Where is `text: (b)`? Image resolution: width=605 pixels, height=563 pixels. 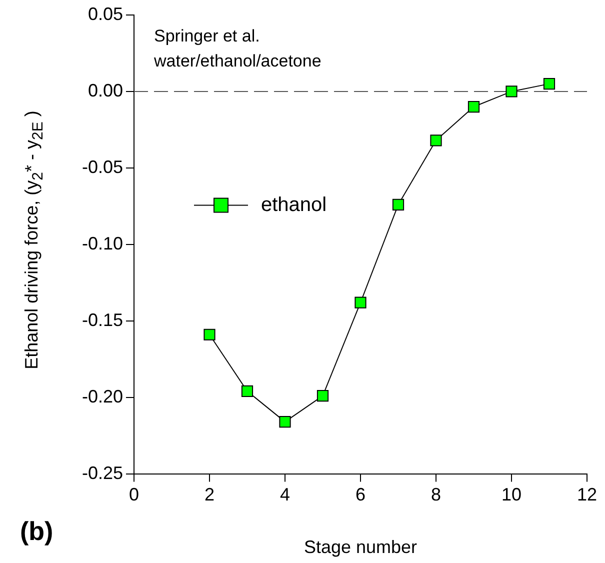 text: (b) is located at coordinates (37, 531).